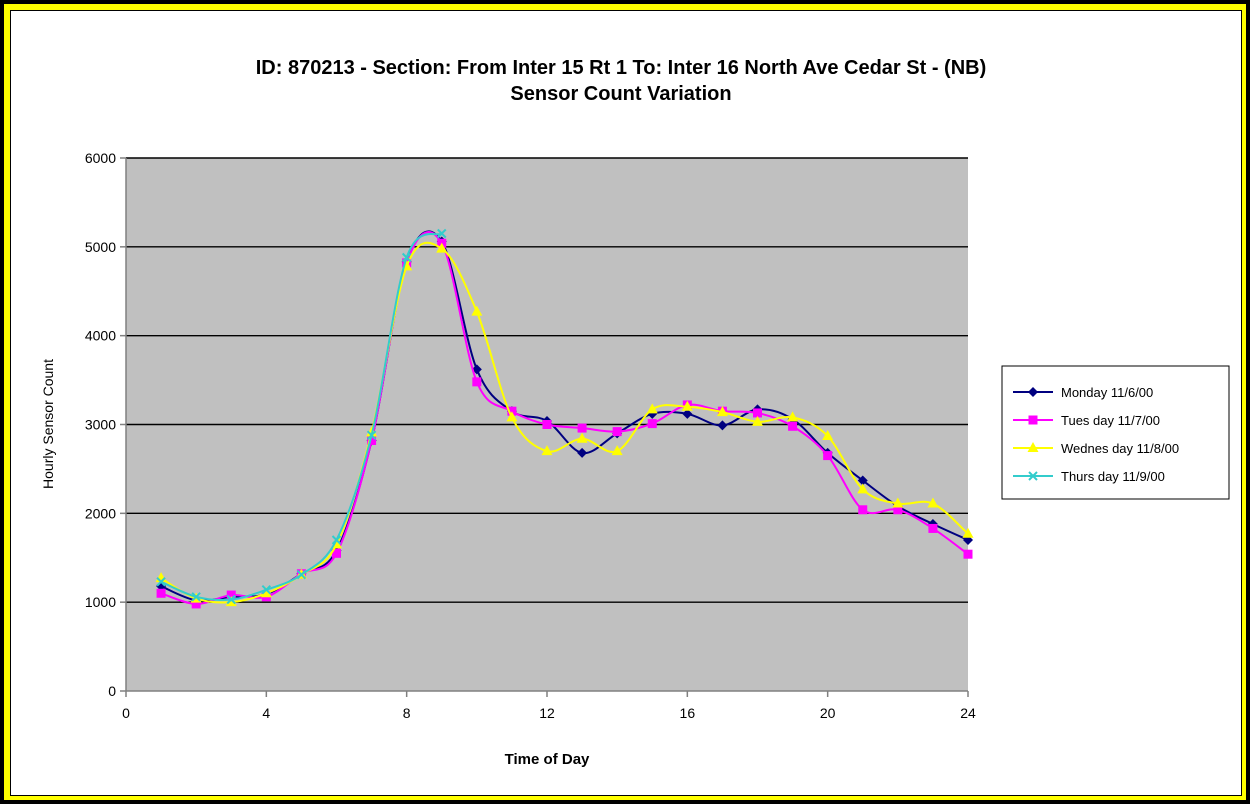 This screenshot has width=1250, height=804. Describe the element at coordinates (100, 158) in the screenshot. I see `y-tick-label: 6000` at that location.